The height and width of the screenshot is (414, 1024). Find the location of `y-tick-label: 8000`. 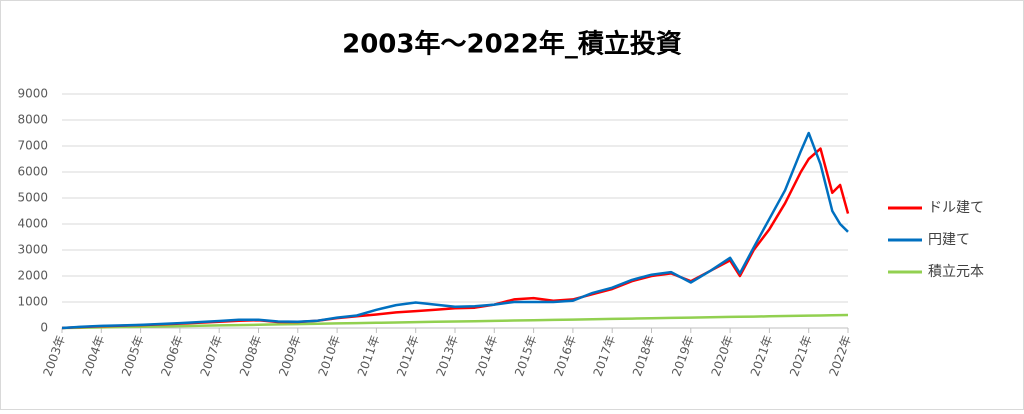

y-tick-label: 8000 is located at coordinates (32, 120).